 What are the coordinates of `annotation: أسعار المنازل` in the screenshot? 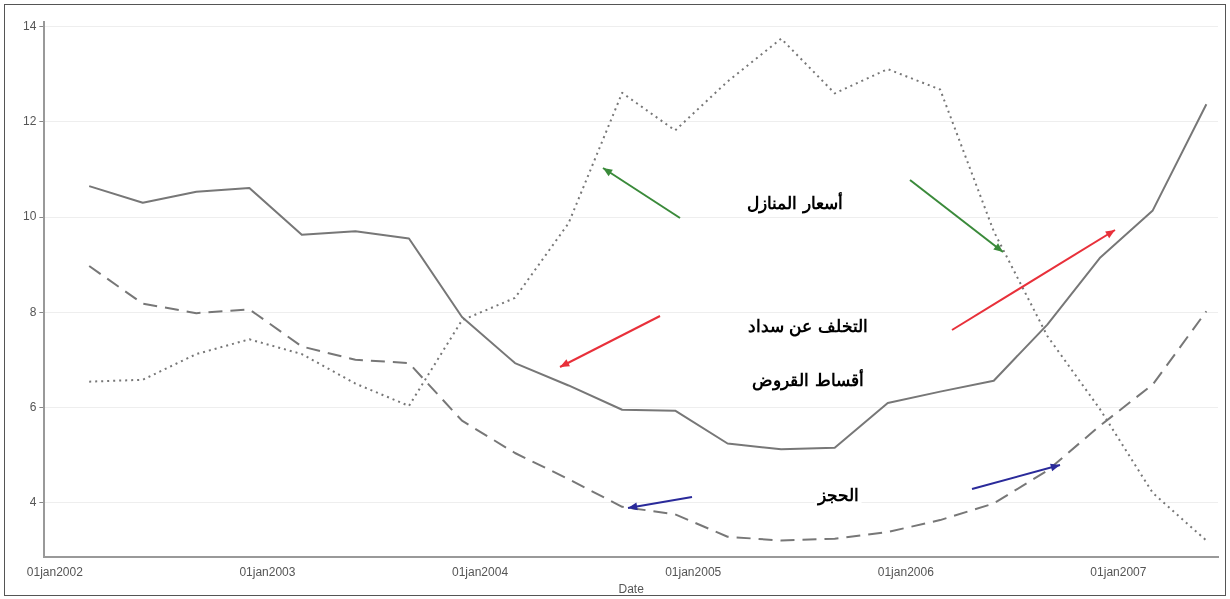 It's located at (795, 203).